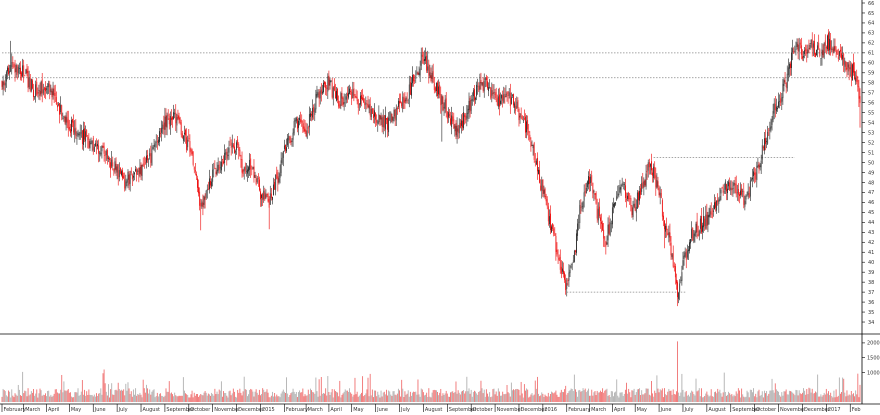 This screenshot has width=880, height=415. Describe the element at coordinates (871, 34) in the screenshot. I see `price-tick-label: 63` at that location.